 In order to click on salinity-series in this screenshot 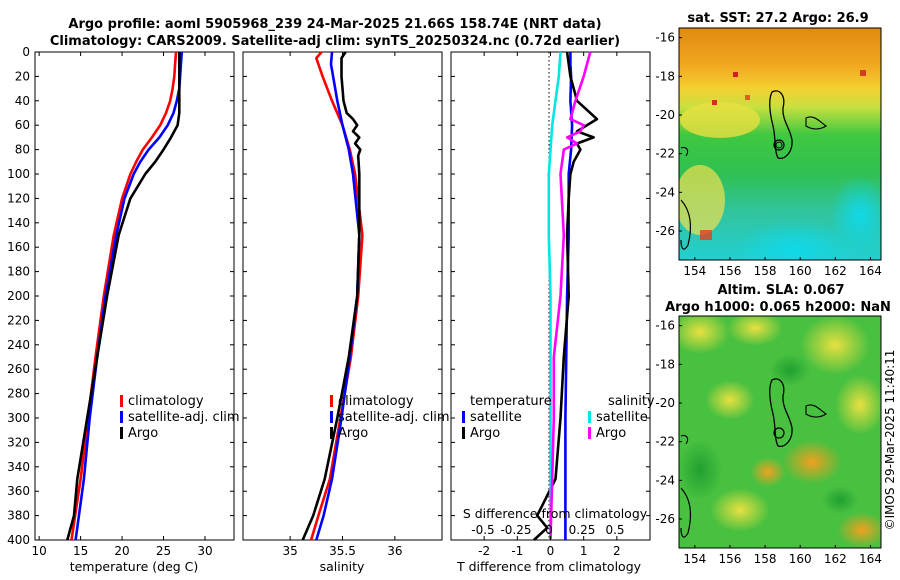, I will do `click(332, 296)`.